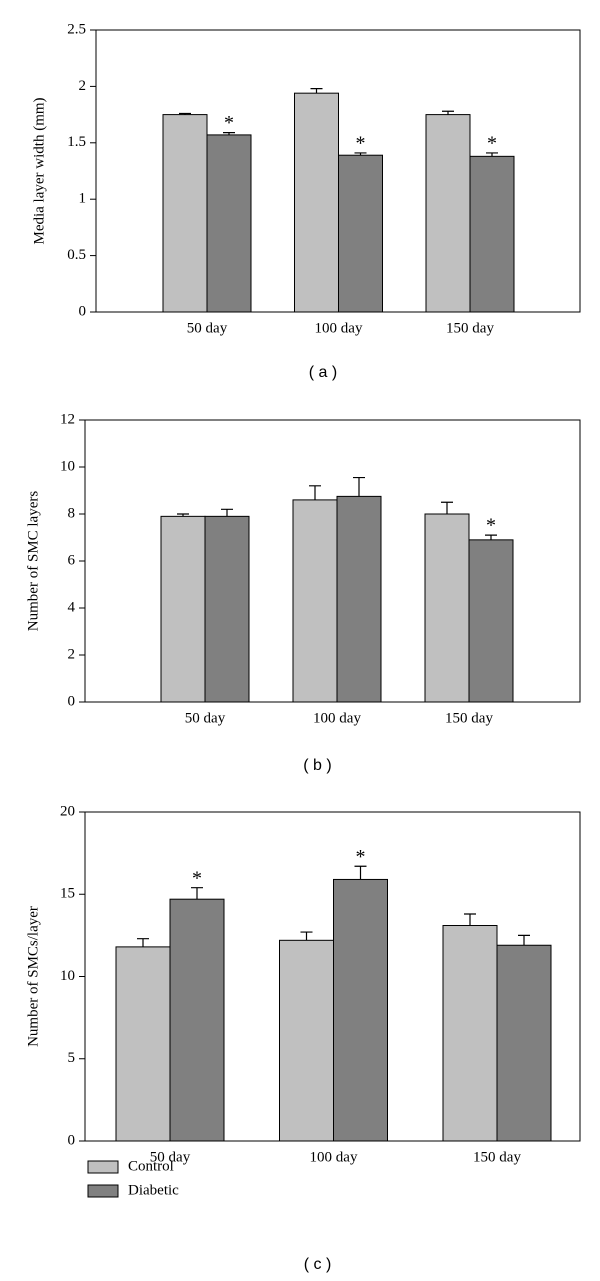 The height and width of the screenshot is (1281, 600). Describe the element at coordinates (72, 1058) in the screenshot. I see `y-tick-label: 5` at that location.